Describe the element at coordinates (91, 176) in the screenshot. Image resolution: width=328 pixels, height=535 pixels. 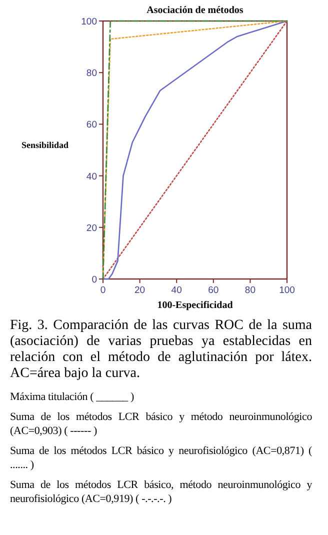
I see `y-tick-label: 40` at that location.